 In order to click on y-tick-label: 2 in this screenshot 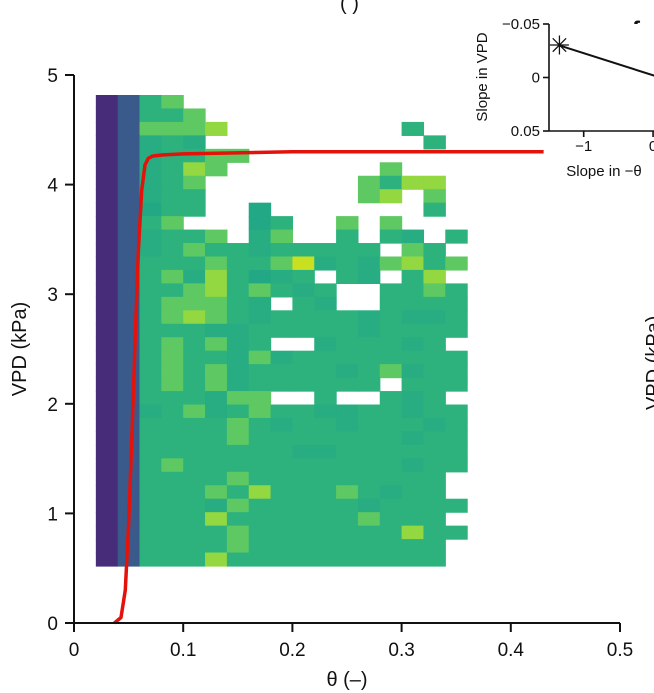, I will do `click(52, 405)`.